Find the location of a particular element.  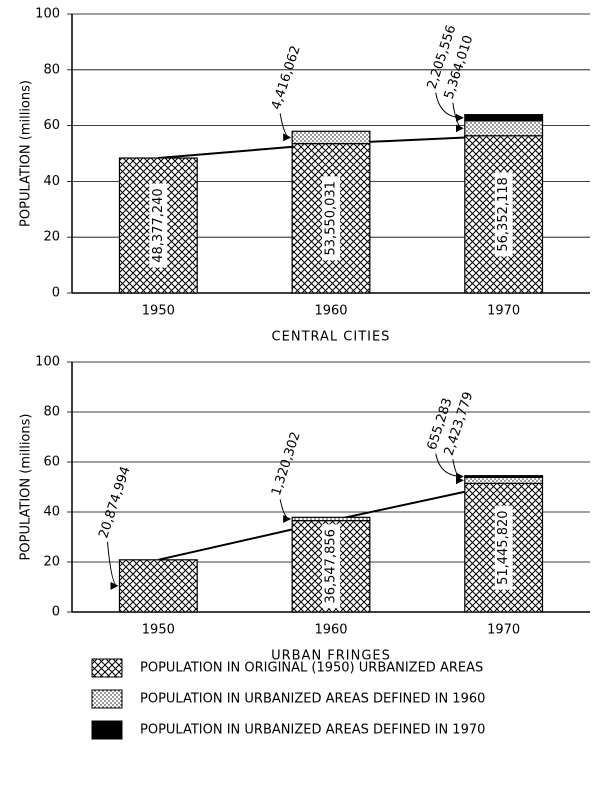

value-label: 56,352,118 is located at coordinates (503, 214).